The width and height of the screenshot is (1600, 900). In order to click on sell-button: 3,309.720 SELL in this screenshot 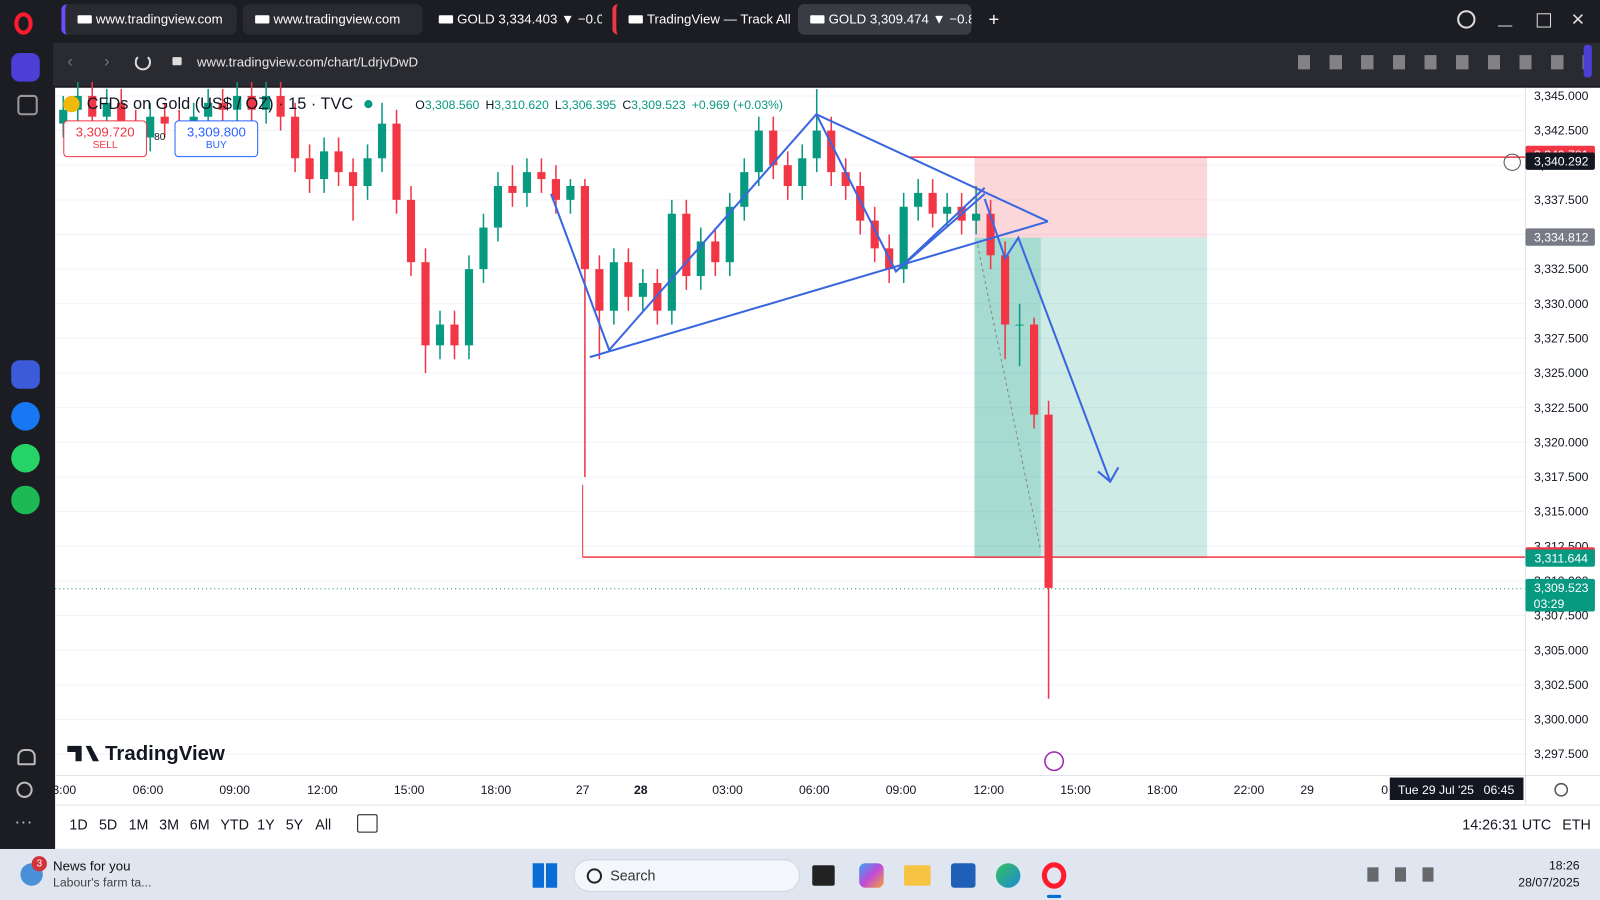, I will do `click(105, 139)`.